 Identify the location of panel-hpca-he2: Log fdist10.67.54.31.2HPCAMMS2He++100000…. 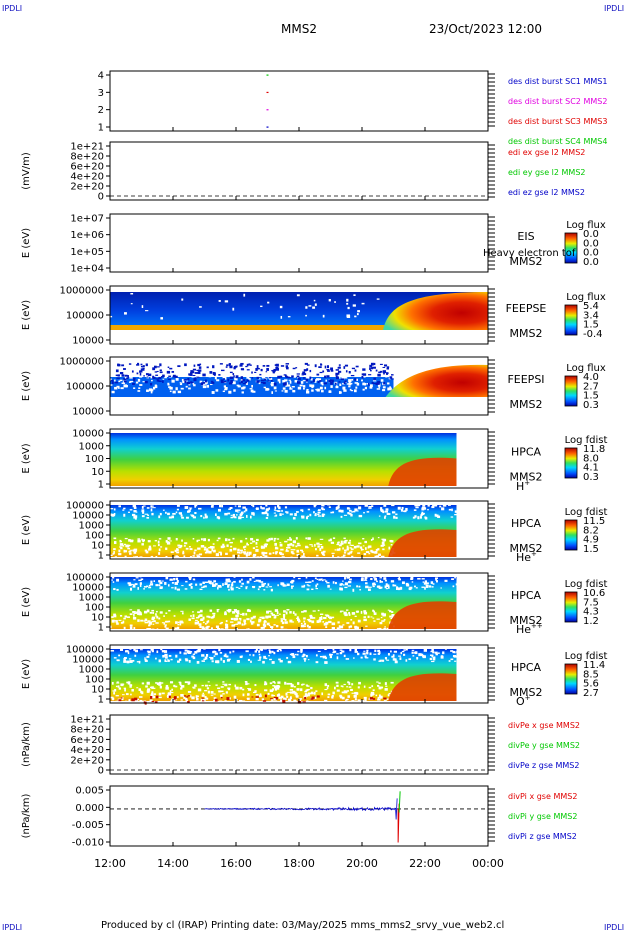
(314, 604).